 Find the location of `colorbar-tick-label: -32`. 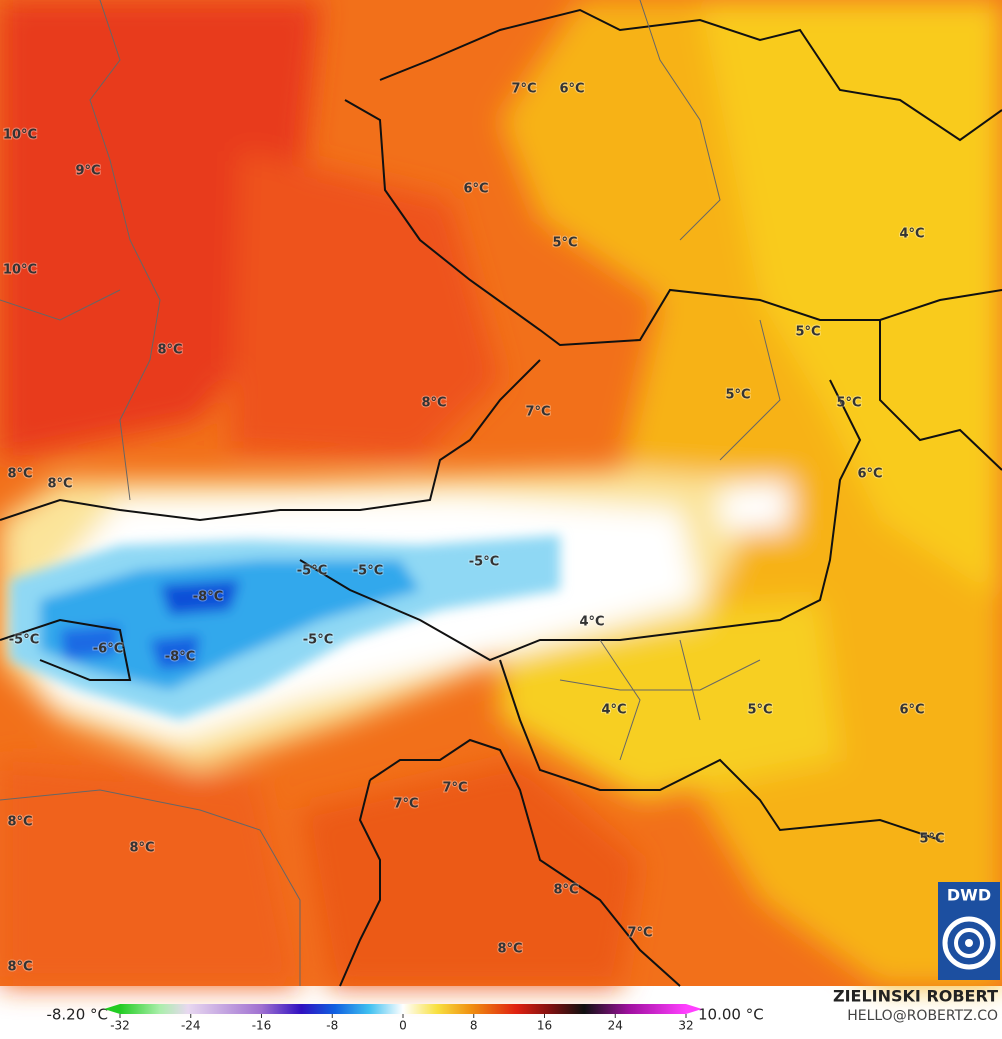

colorbar-tick-label: -32 is located at coordinates (120, 1026).